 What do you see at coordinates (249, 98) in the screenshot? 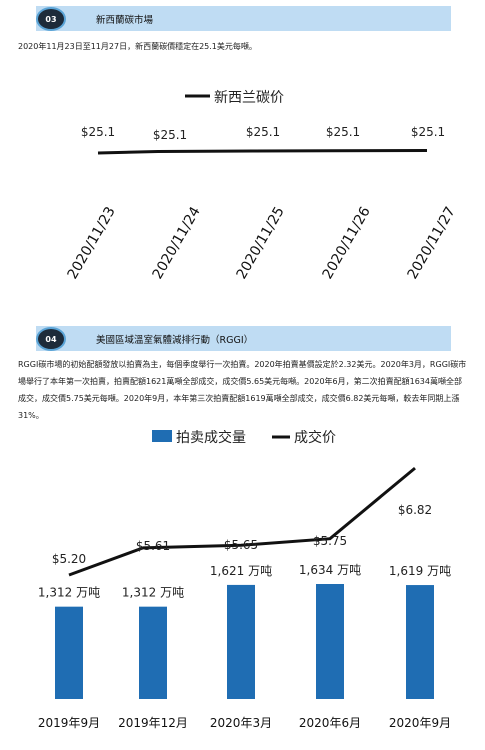
I see `legend-label: 新西兰碳价` at bounding box center [249, 98].